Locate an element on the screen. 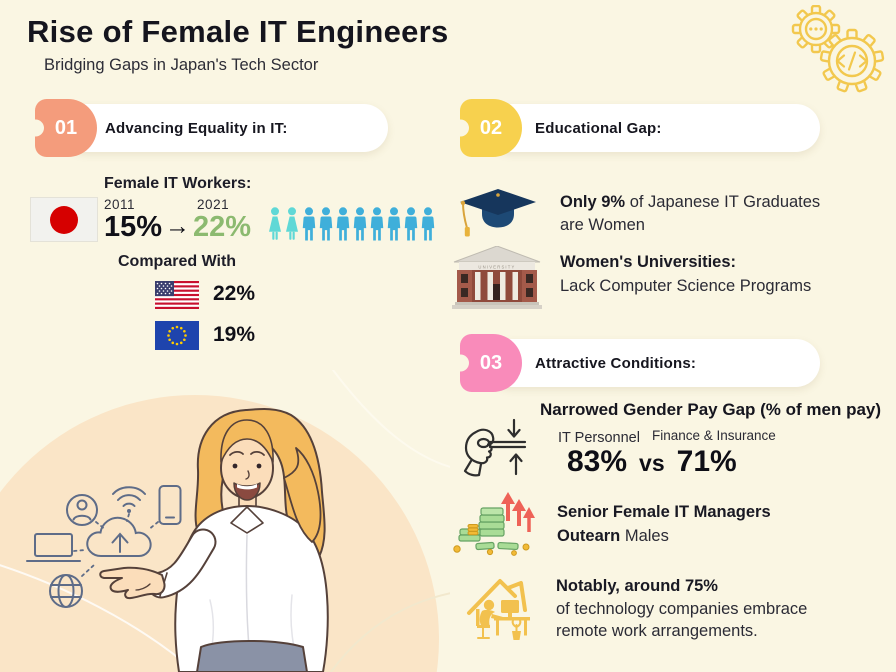  collar is located at coordinates (247, 520).